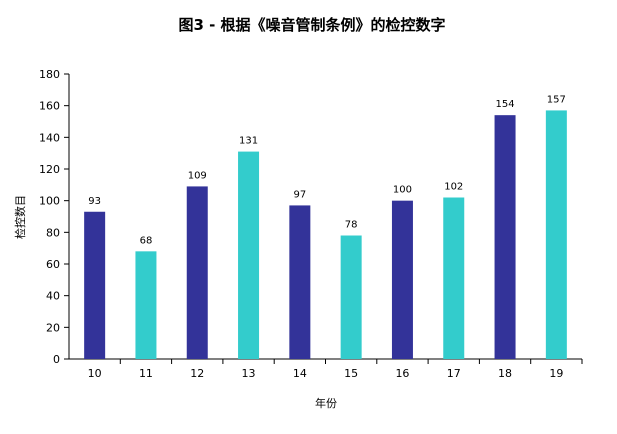 This screenshot has width=617, height=434. Describe the element at coordinates (197, 373) in the screenshot. I see `x-tick-label: 12` at that location.